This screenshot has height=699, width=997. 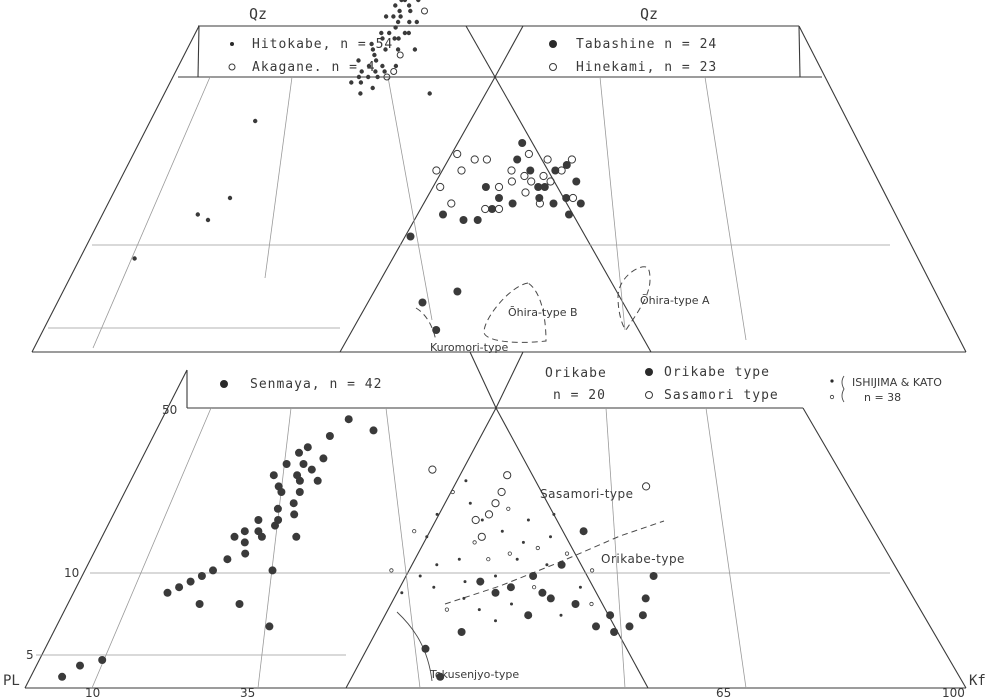 I want to click on legend-marker-filled, so click(x=649, y=372).